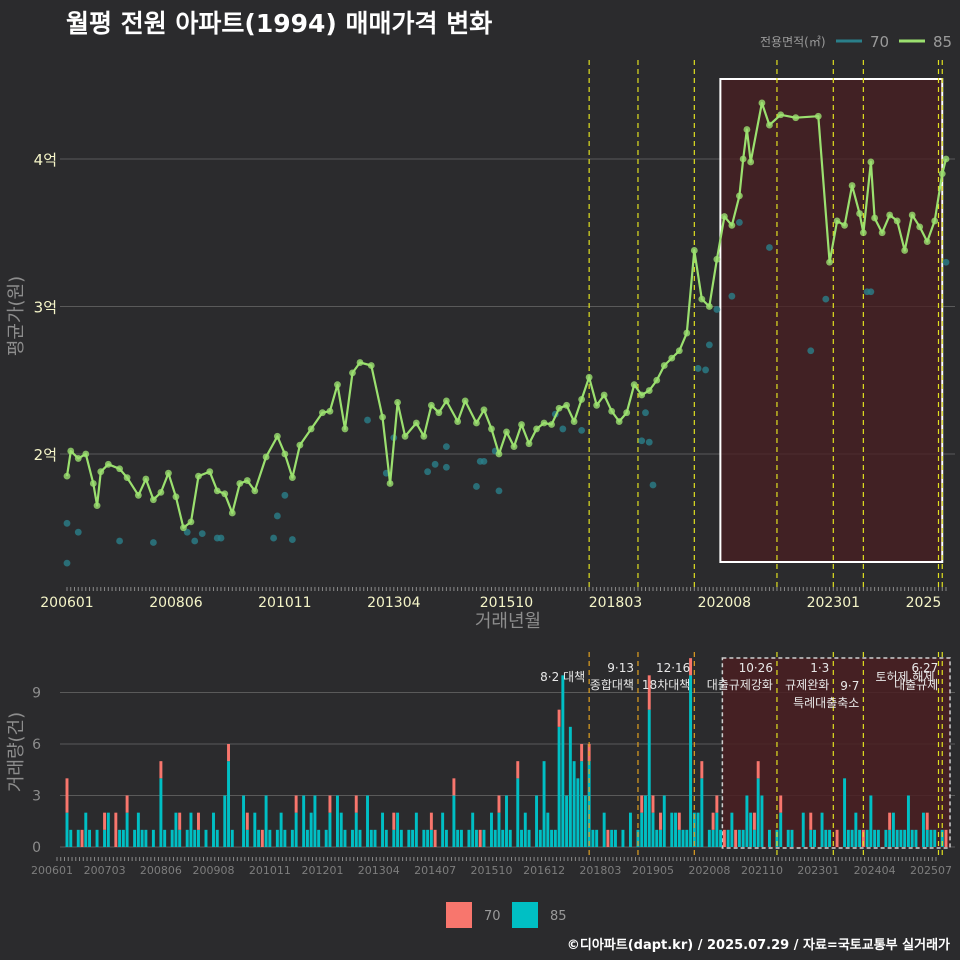 This screenshot has height=960, width=960. What do you see at coordinates (826, 703) in the screenshot?
I see `volume-policy-label: 특례대출축소` at bounding box center [826, 703].